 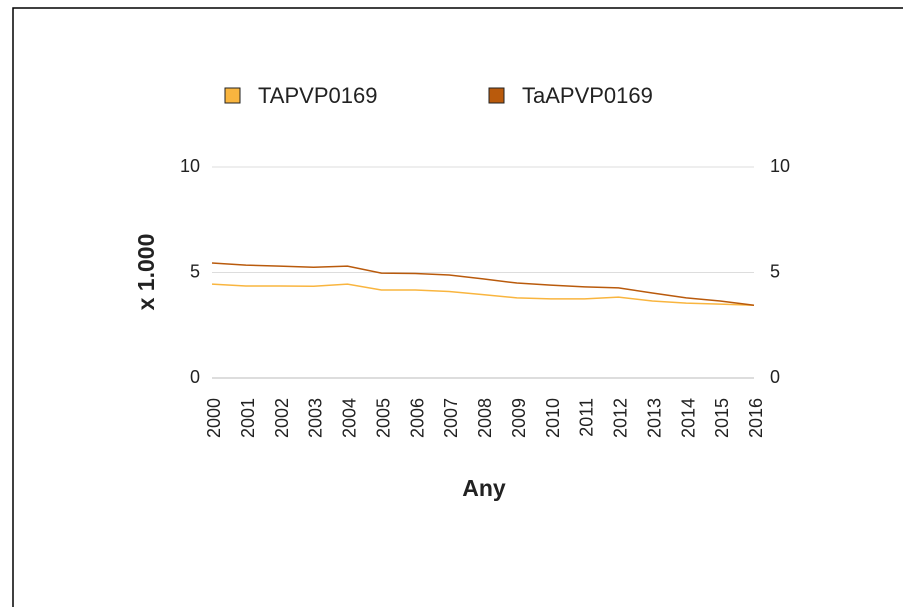 What do you see at coordinates (146, 272) in the screenshot?
I see `y-axis-label: x 1.000` at bounding box center [146, 272].